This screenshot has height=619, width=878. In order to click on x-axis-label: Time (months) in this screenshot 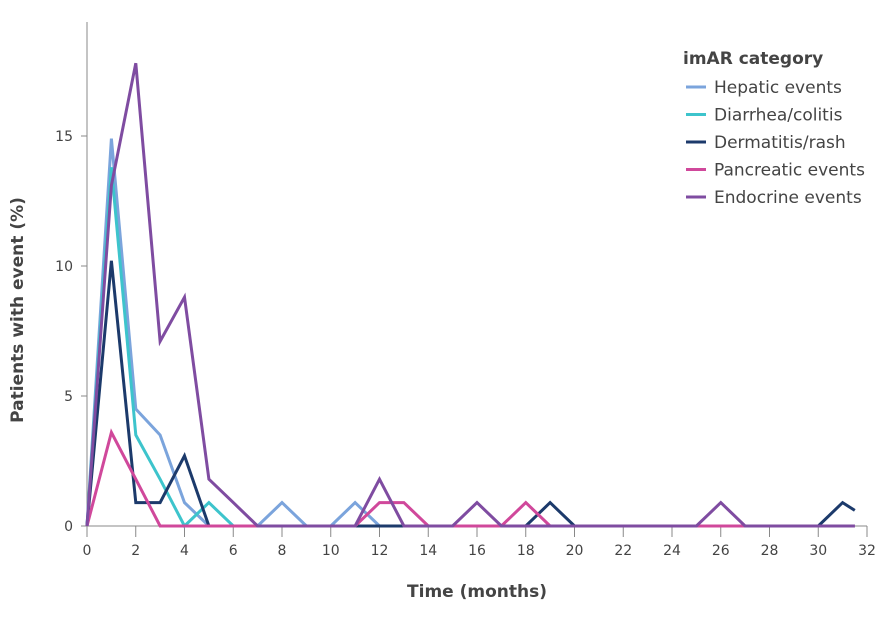, I will do `click(477, 592)`.